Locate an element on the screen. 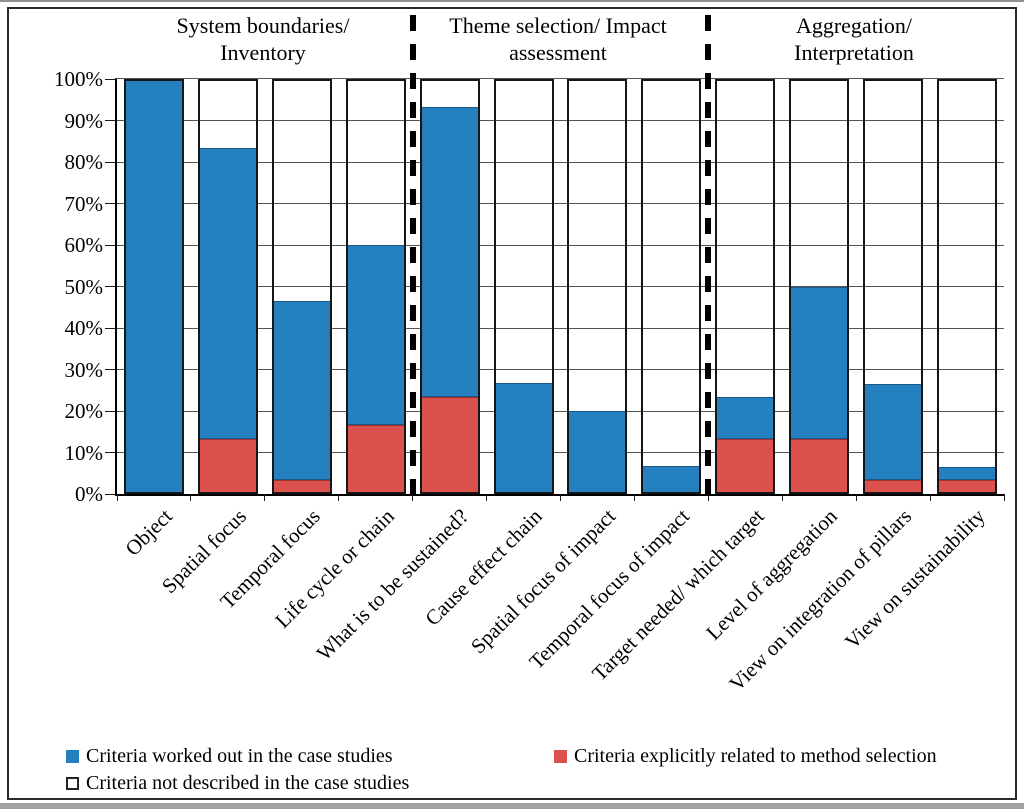 The image size is (1024, 809). group-header-system-boundaries: System boundaries/ Inventory is located at coordinates (263, 39).